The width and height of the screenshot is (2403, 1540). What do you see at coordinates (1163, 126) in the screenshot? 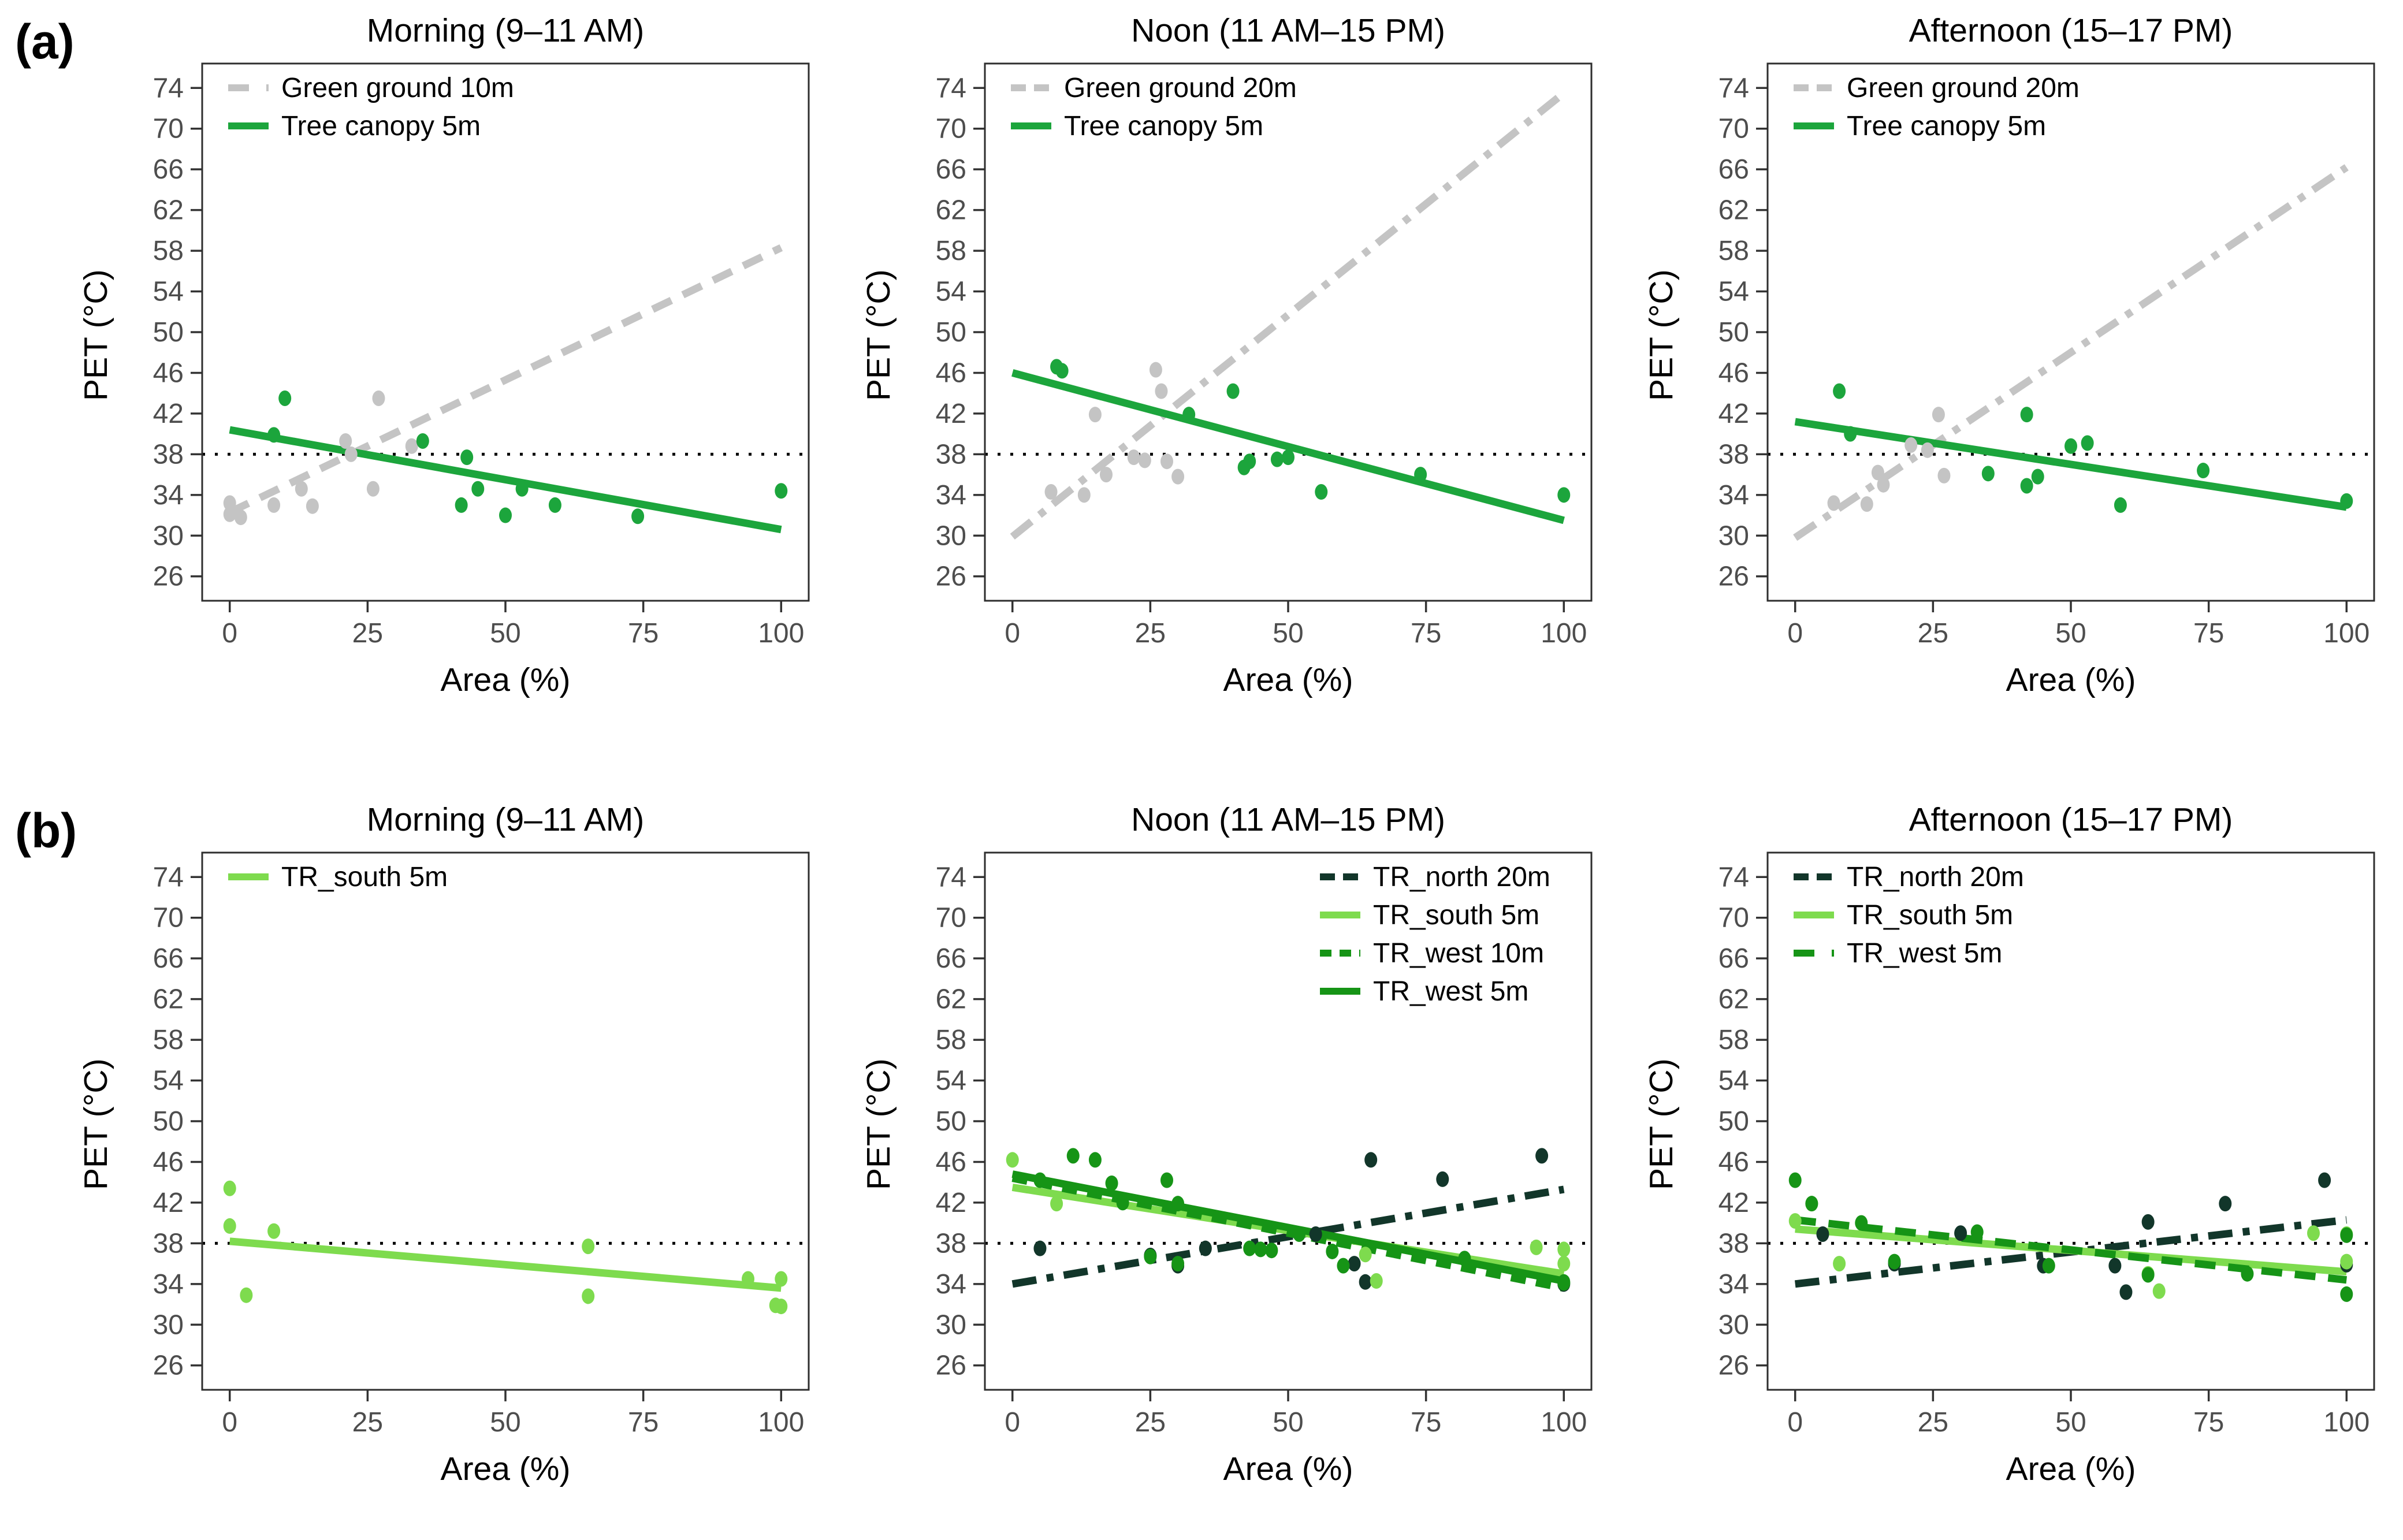
I see `legend-label: Tree canopy 5m` at bounding box center [1163, 126].